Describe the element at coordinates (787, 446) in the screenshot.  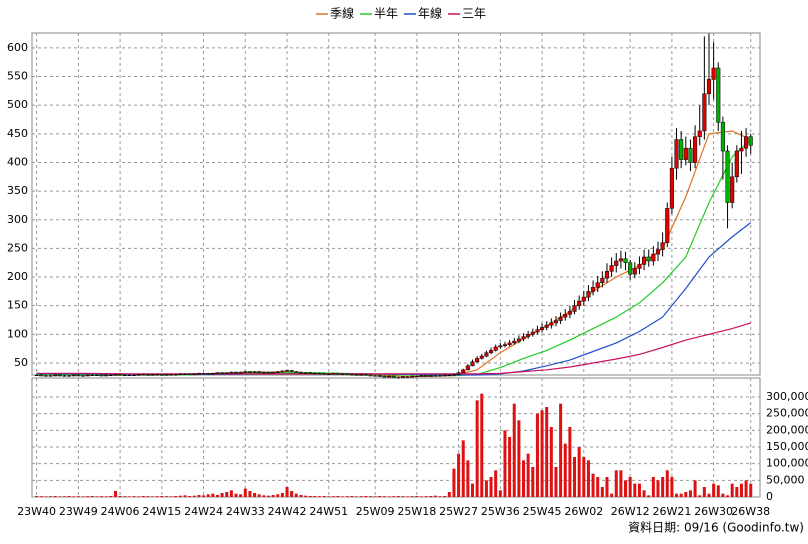
I see `volume-tick-label: 150,000` at that location.